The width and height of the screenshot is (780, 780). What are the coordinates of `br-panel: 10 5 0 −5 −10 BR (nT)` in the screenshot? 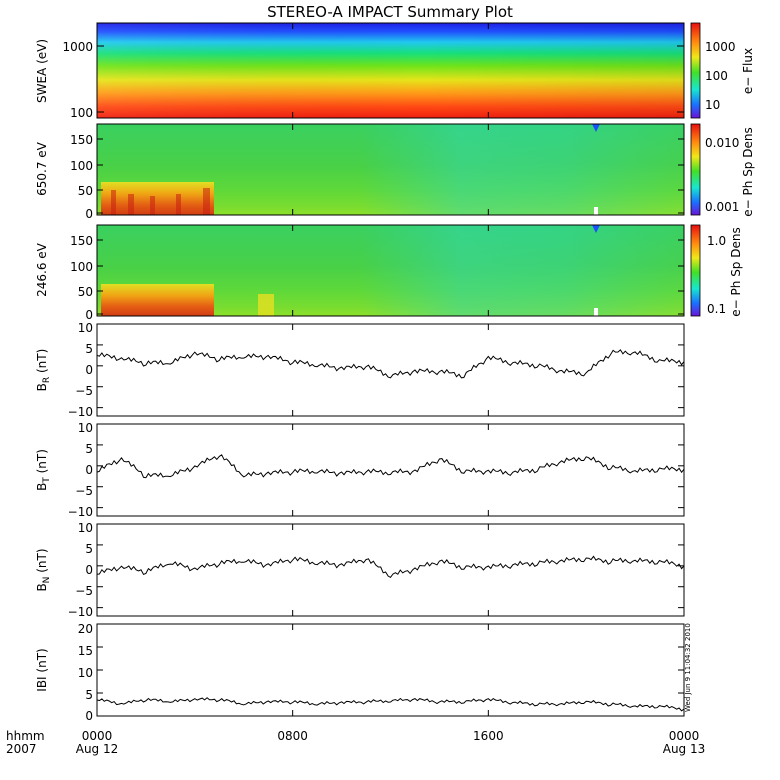 It's located at (360, 370).